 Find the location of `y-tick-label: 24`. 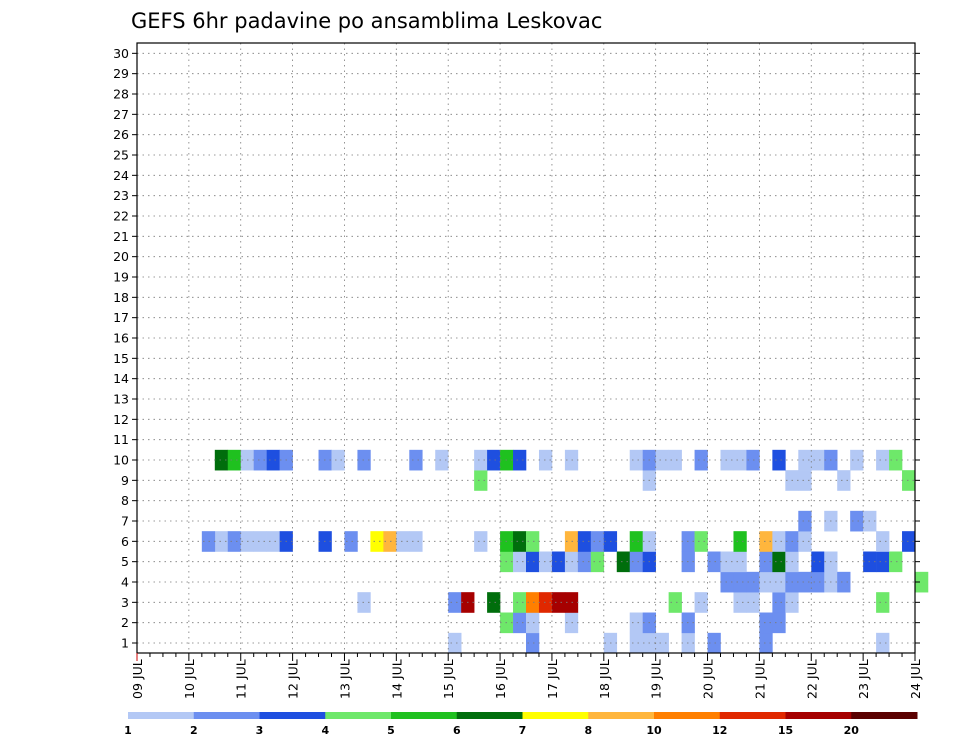

y-tick-label: 24 is located at coordinates (121, 175).